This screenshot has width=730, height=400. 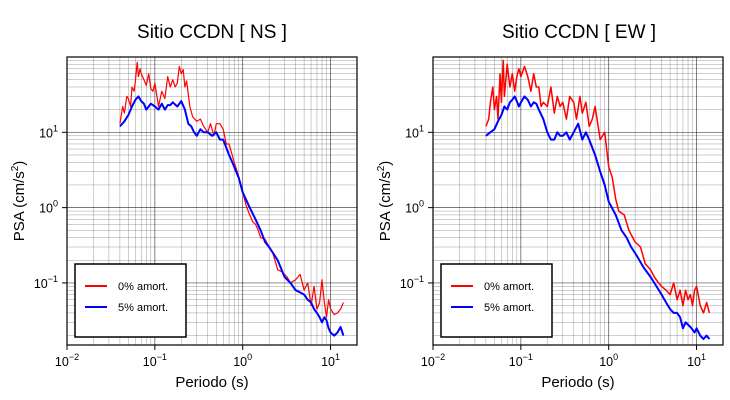 I want to click on chart-title: Sitio CCDN [ EW ], so click(x=579, y=32).